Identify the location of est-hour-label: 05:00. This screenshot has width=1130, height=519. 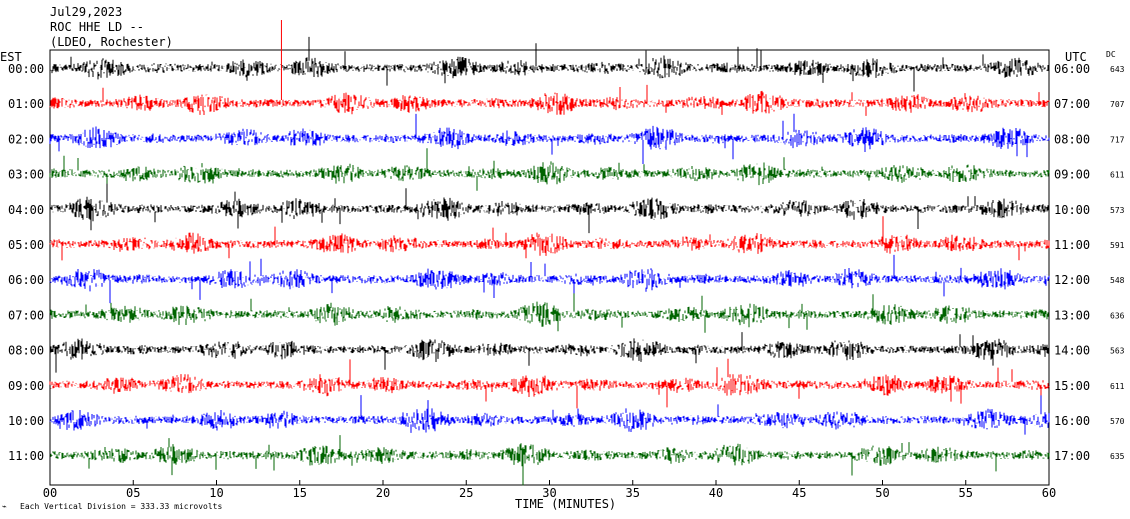
(26, 245).